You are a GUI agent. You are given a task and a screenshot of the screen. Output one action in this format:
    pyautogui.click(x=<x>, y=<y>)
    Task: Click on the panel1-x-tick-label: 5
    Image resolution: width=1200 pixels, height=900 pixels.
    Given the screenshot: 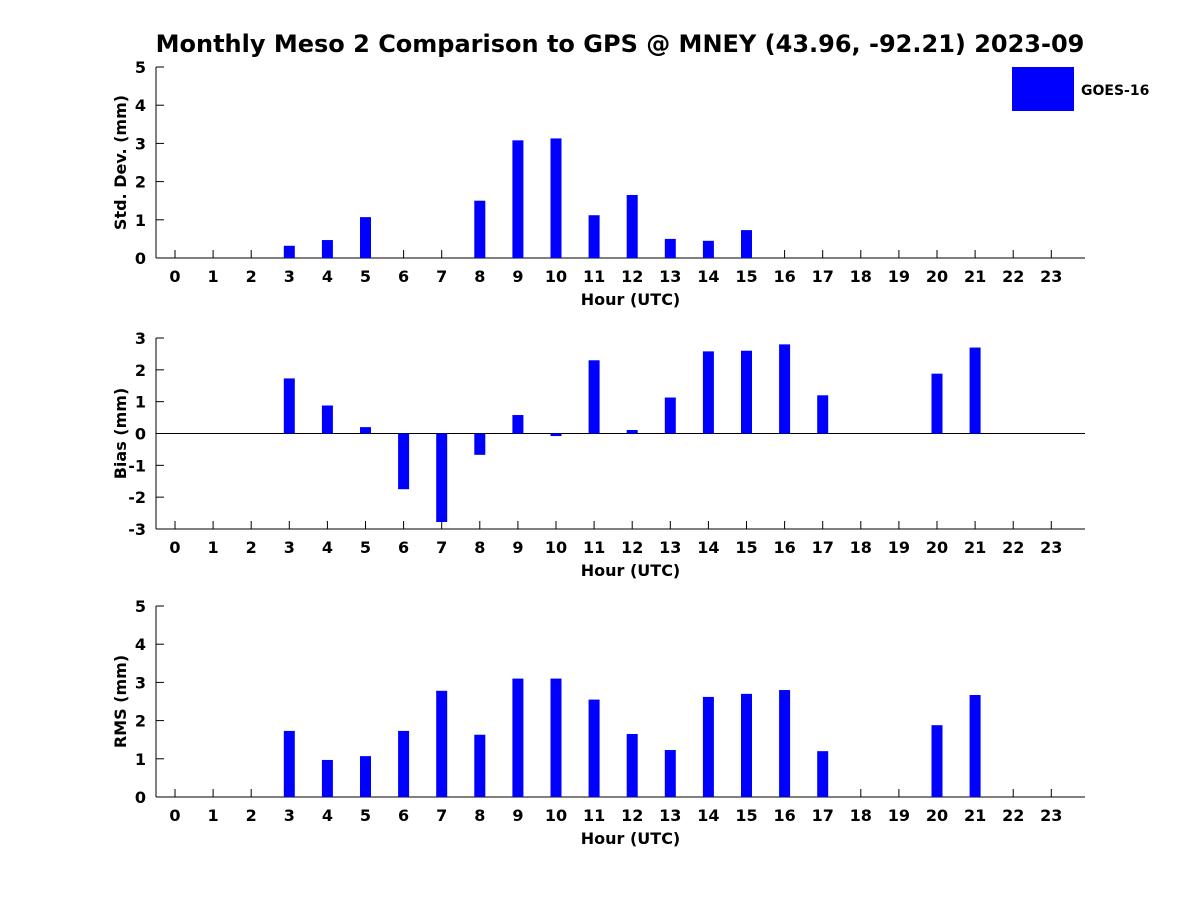 What is the action you would take?
    pyautogui.click(x=365, y=276)
    